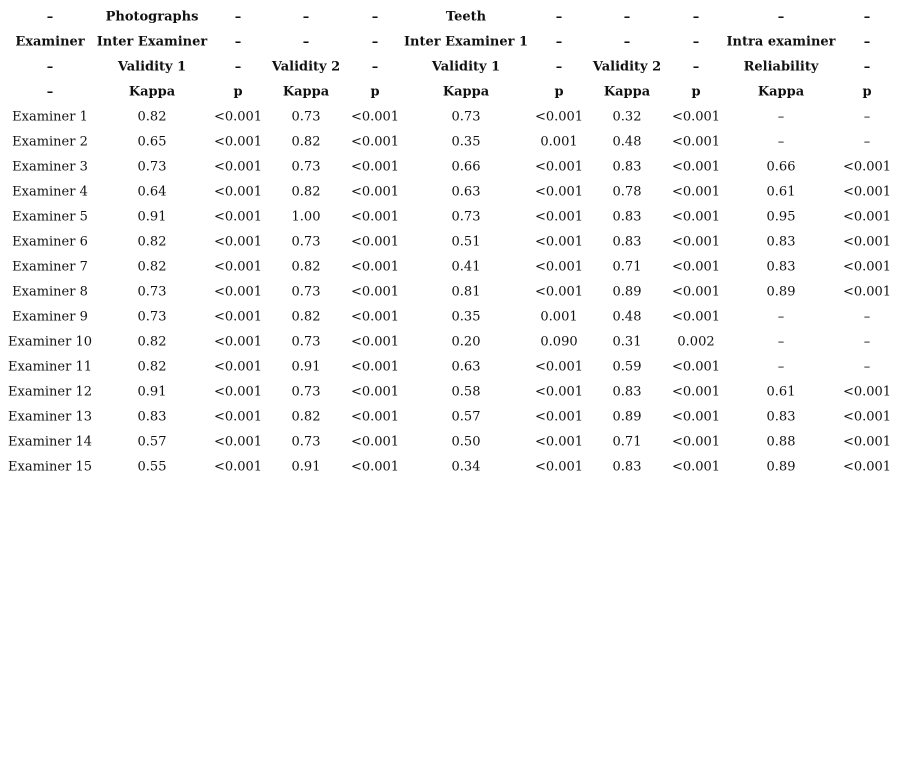 This screenshot has width=901, height=772. I want to click on table-cell: Examiner 14, so click(50, 442).